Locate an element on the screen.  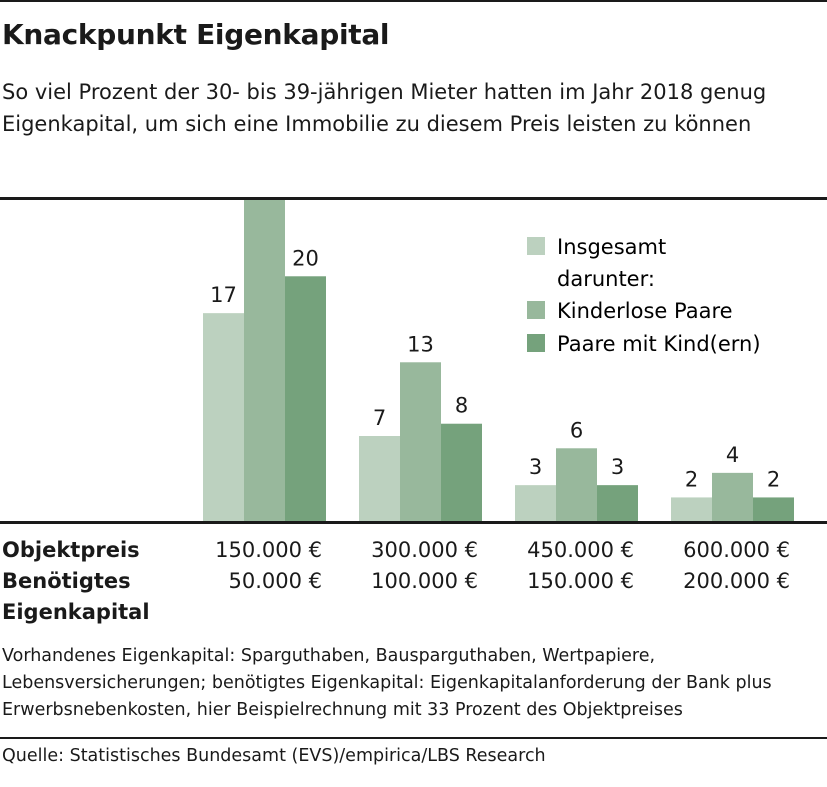
eigenkapital-label: Eigenkapital is located at coordinates (76, 612).